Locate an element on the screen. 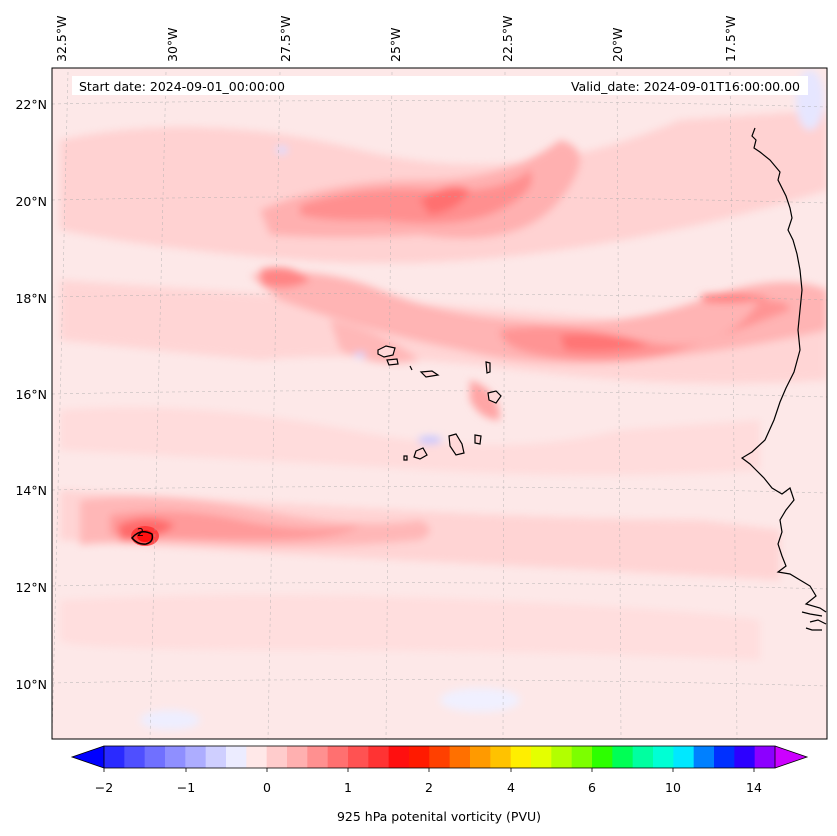 The image size is (837, 836). colorbar-tick-label: 4 is located at coordinates (511, 787).